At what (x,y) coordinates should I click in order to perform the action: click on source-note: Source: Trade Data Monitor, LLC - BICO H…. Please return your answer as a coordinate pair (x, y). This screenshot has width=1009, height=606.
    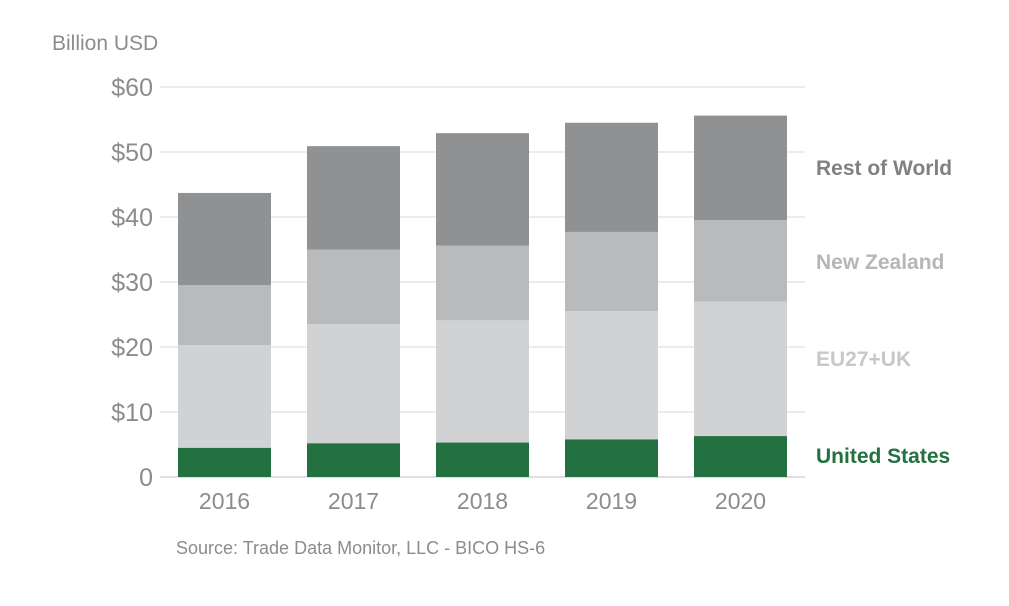
    Looking at the image, I should click on (360, 548).